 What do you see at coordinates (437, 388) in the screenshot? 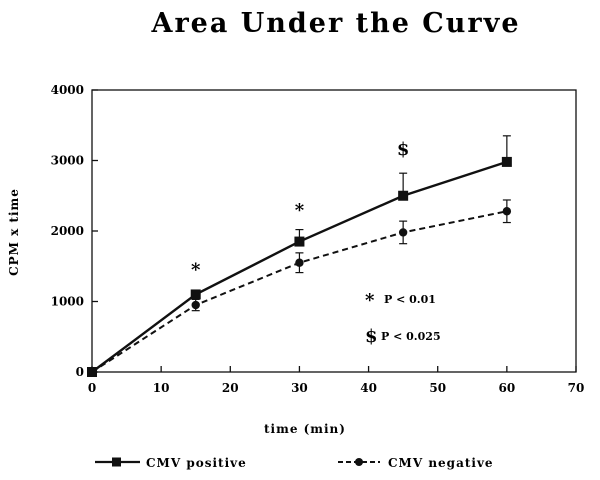
I see `x-tick-label: 50` at bounding box center [437, 388].